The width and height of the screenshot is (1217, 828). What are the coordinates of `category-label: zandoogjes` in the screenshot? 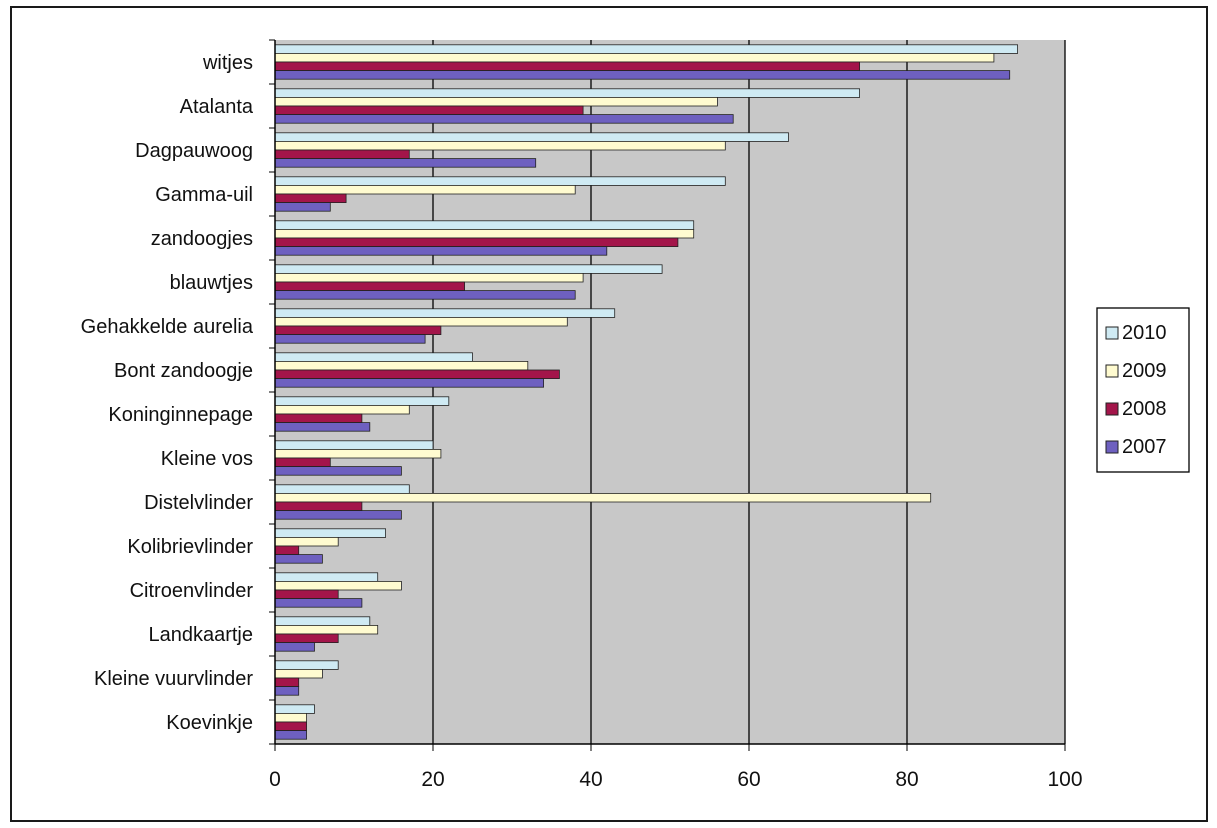 It's located at (202, 239).